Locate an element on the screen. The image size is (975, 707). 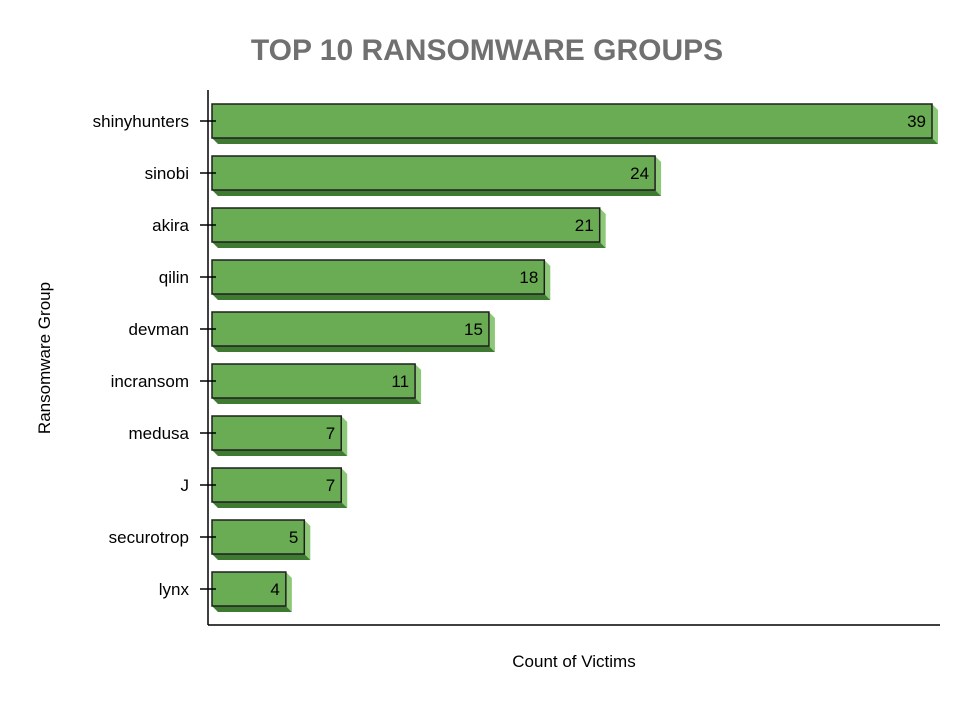
y-tick-label-securotrop: securotrop is located at coordinates (149, 537).